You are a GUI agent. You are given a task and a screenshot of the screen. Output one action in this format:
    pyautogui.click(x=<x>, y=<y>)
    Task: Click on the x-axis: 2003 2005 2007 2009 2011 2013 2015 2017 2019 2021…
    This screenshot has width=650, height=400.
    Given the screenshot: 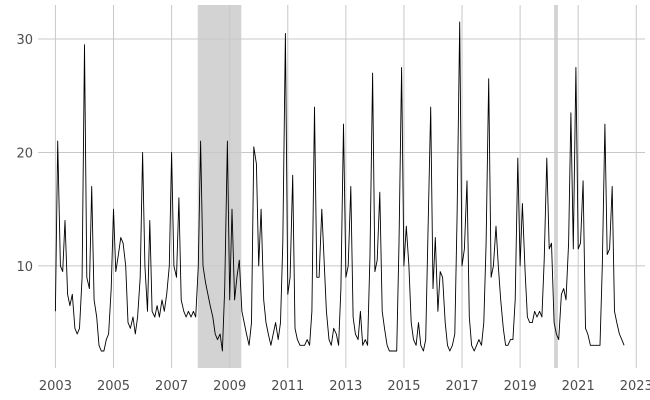 What is the action you would take?
    pyautogui.click(x=344, y=386)
    